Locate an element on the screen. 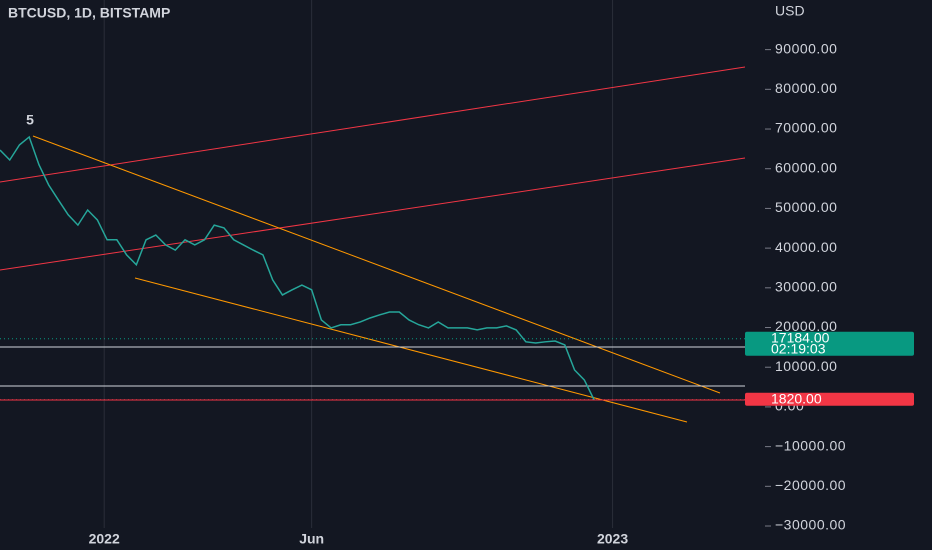  y-tick-label: −10000.00 is located at coordinates (810, 445).